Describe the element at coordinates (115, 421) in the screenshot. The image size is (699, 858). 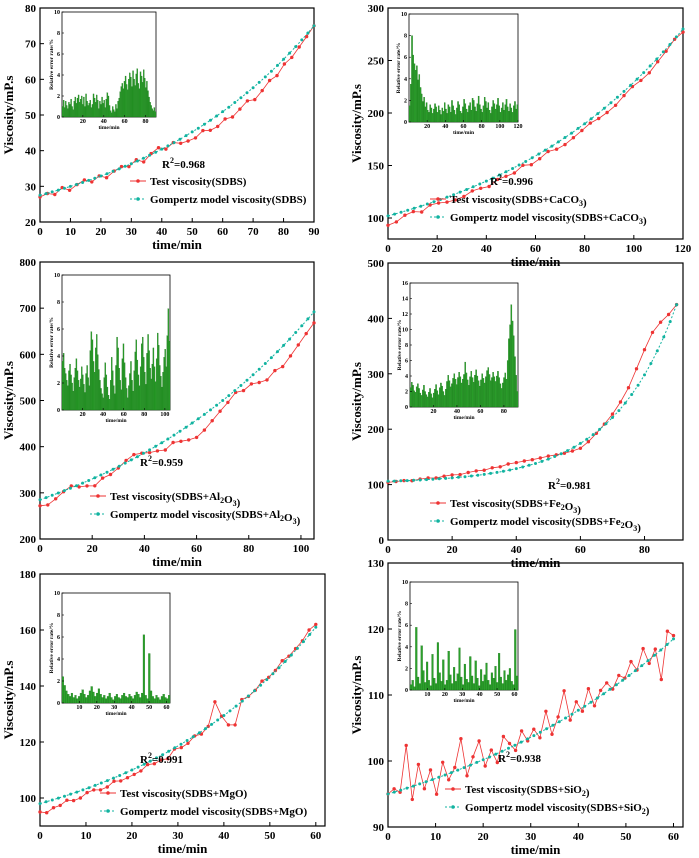
I see `inset-x-axis-label: time/min` at that location.